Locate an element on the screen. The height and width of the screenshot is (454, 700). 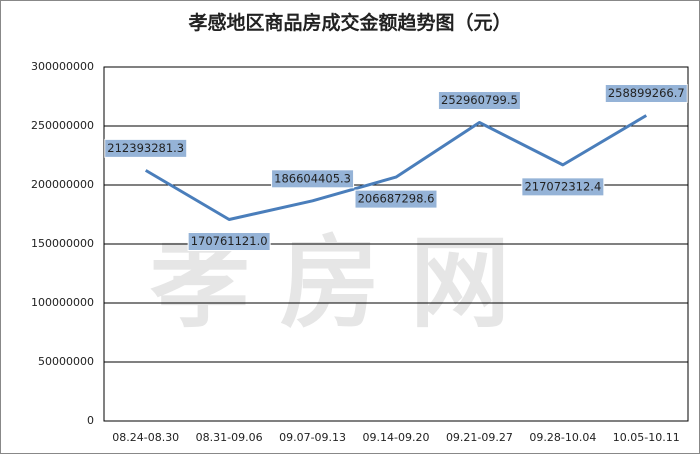
x-tick-label: 09.07-09.13 is located at coordinates (312, 437).